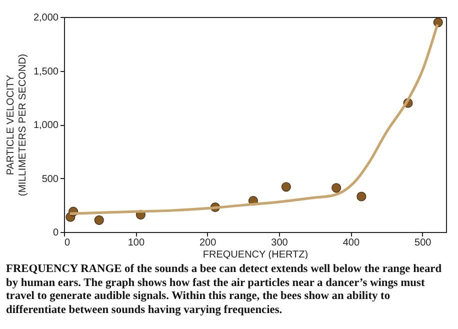  I want to click on x-tick-label: 500, so click(423, 243).